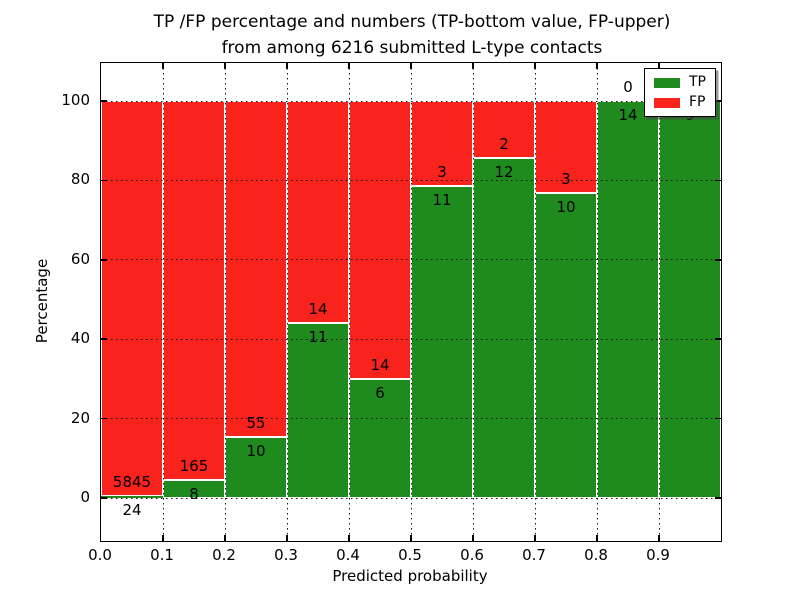 The width and height of the screenshot is (800, 600). What do you see at coordinates (132, 510) in the screenshot?
I see `tp-count-label: 24` at bounding box center [132, 510].